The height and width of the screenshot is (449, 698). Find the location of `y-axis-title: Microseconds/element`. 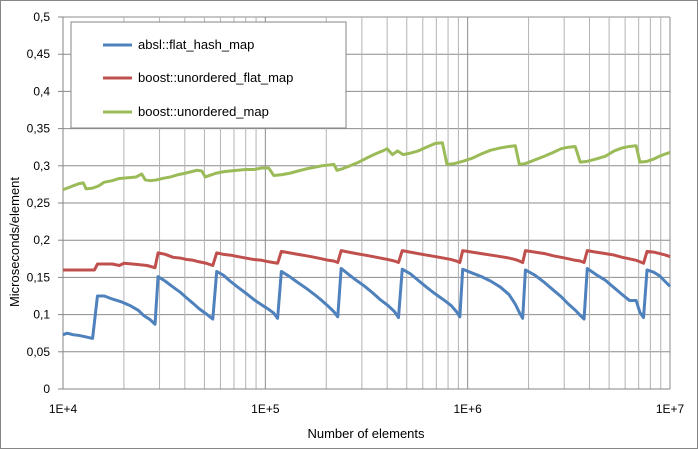

y-axis-title: Microseconds/element is located at coordinates (14, 242).